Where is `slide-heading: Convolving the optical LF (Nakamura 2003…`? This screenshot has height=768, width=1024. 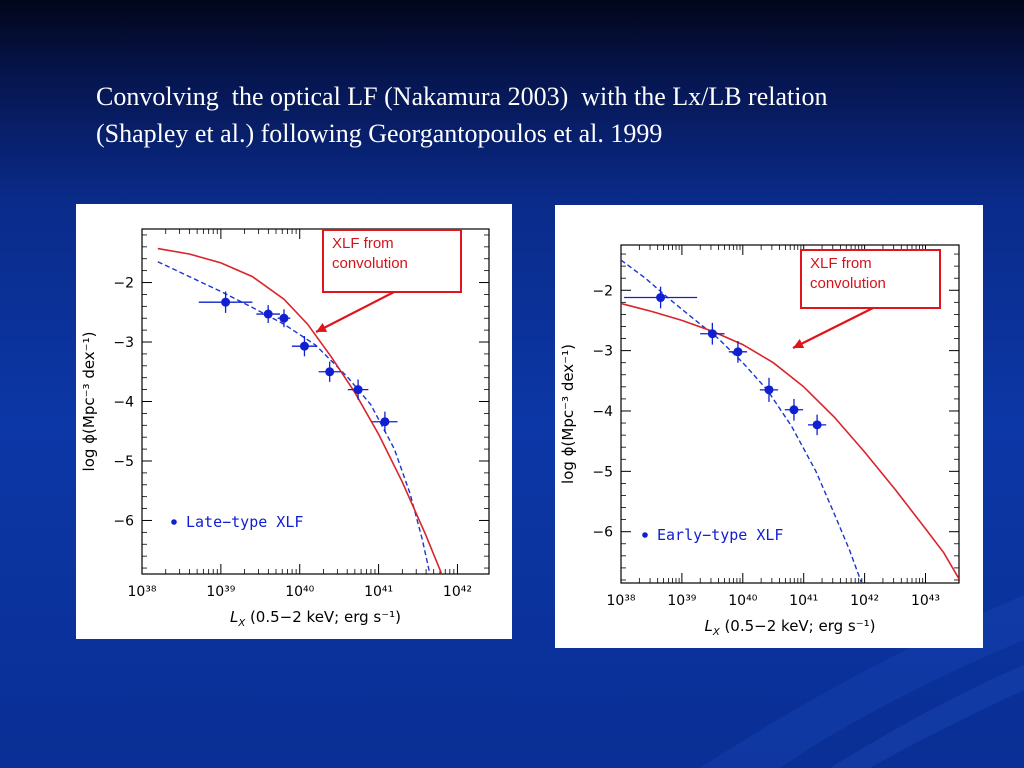 slide-heading: Convolving the optical LF (Nakamura 2003… is located at coordinates (560, 115).